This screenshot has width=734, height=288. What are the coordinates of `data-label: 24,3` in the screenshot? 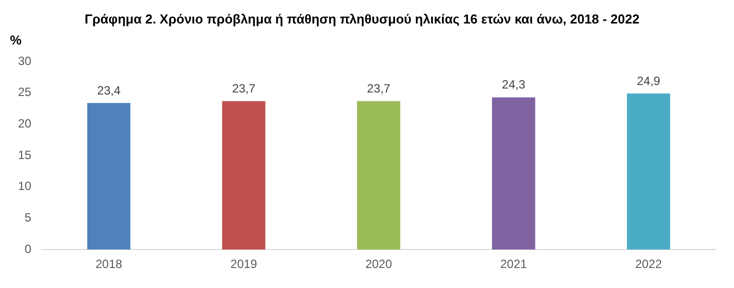 It's located at (514, 85).